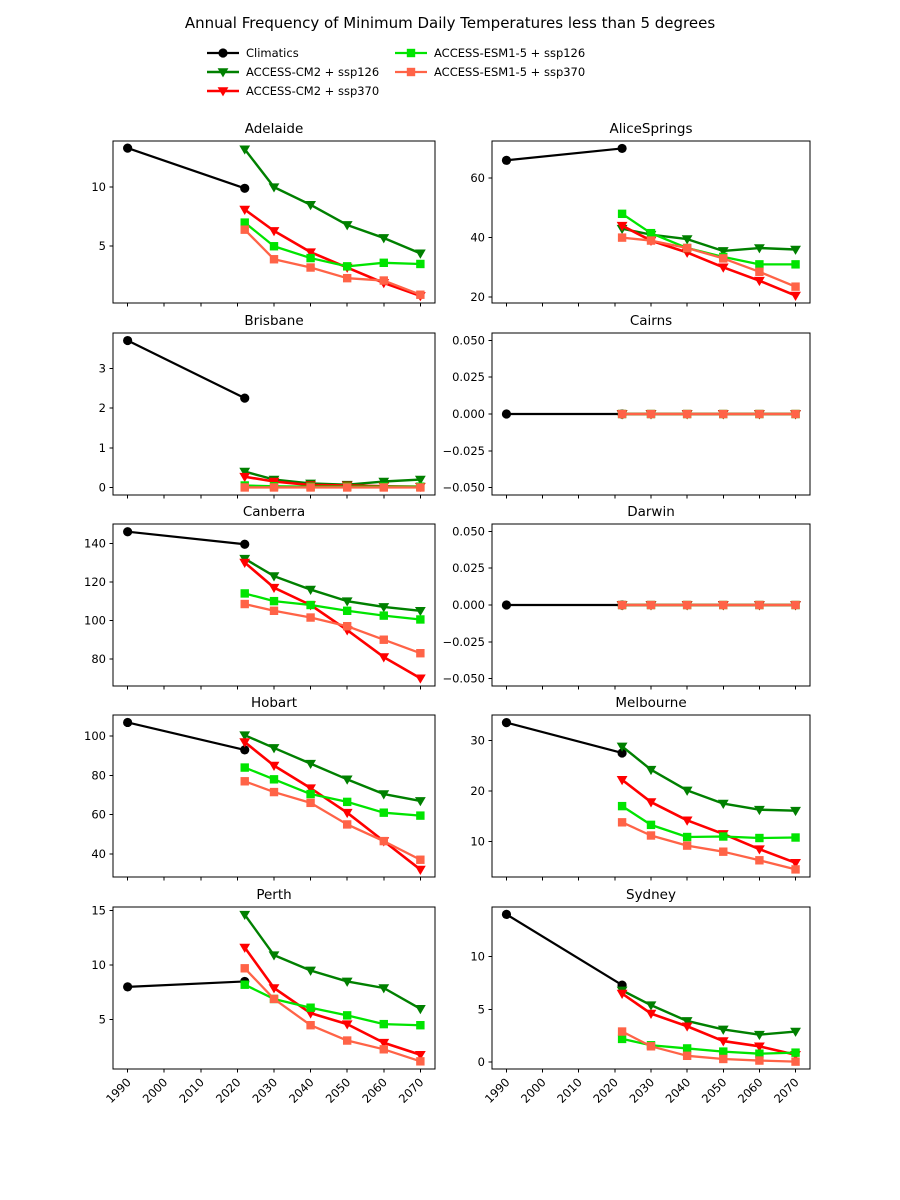 The height and width of the screenshot is (1200, 900). What do you see at coordinates (95, 620) in the screenshot?
I see `y-tick-label: 100` at bounding box center [95, 620].